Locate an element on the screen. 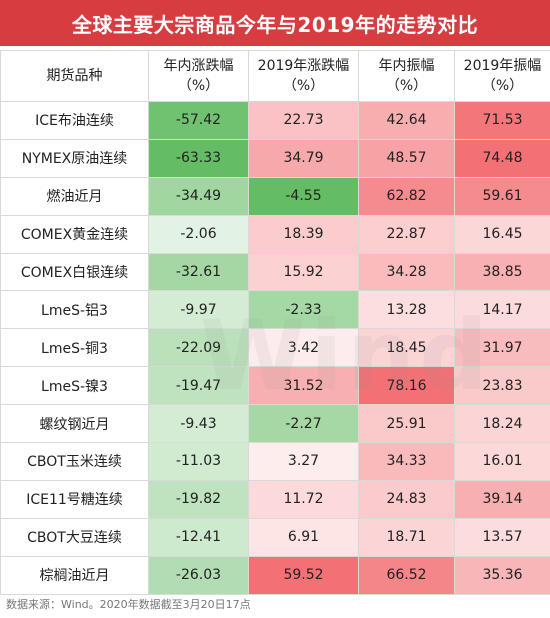  table-row: NYMEX原油连续 -63.33 34.79 48.57 74.48 is located at coordinates (275, 158).